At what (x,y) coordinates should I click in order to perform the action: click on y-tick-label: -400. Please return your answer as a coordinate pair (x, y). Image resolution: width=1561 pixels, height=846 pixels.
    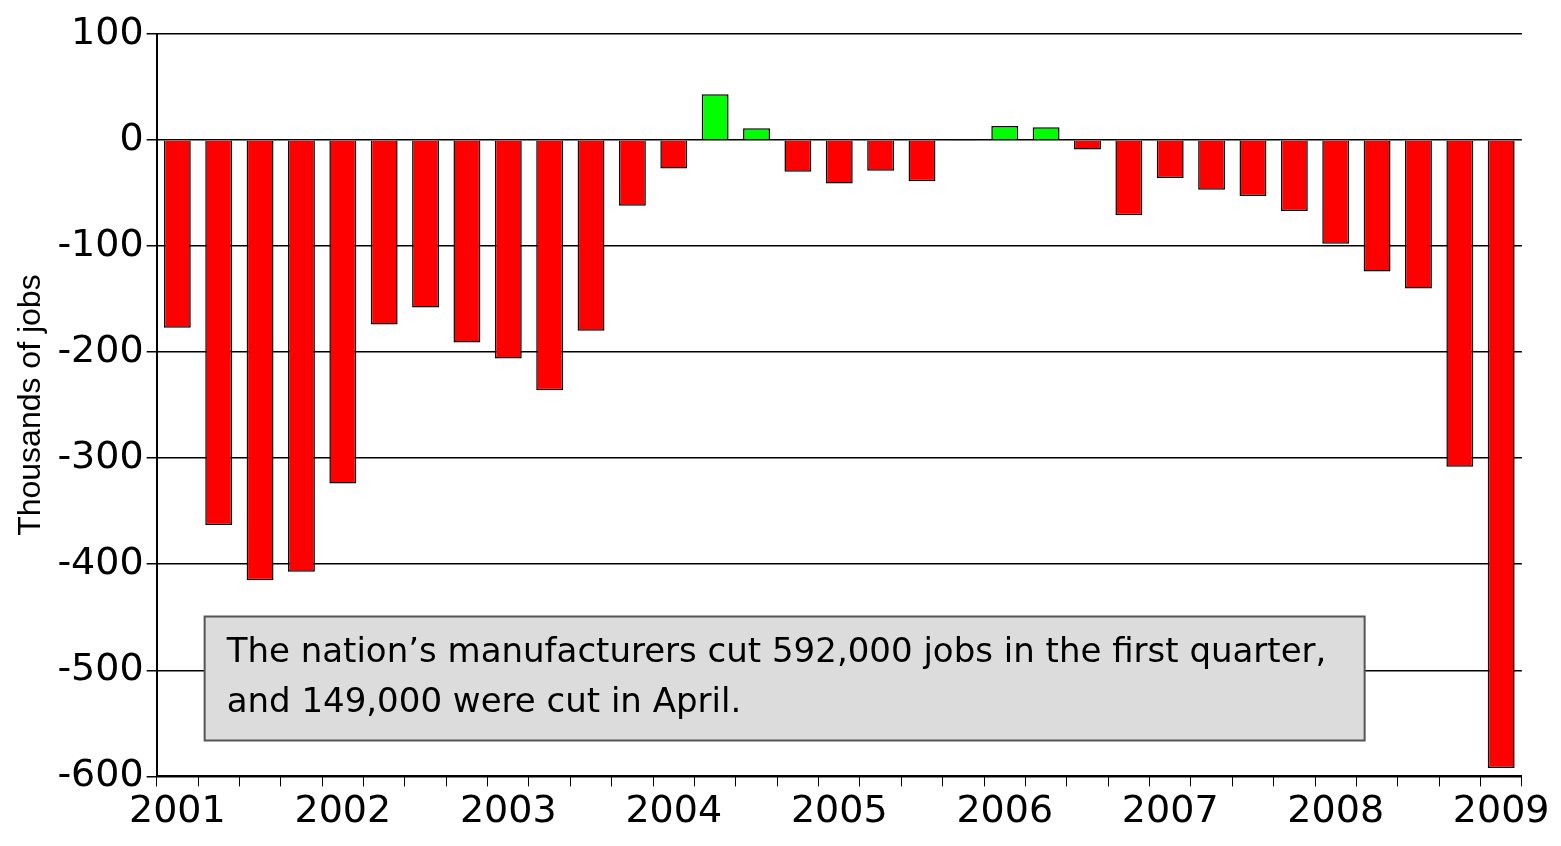
    Looking at the image, I should click on (100, 561).